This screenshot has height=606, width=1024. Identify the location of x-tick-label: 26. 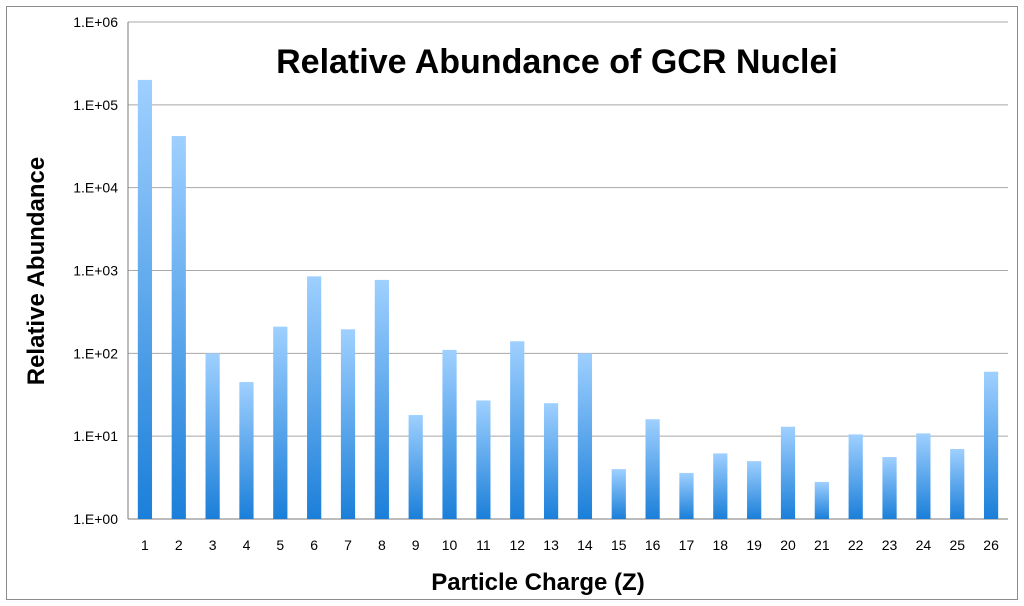
(991, 545).